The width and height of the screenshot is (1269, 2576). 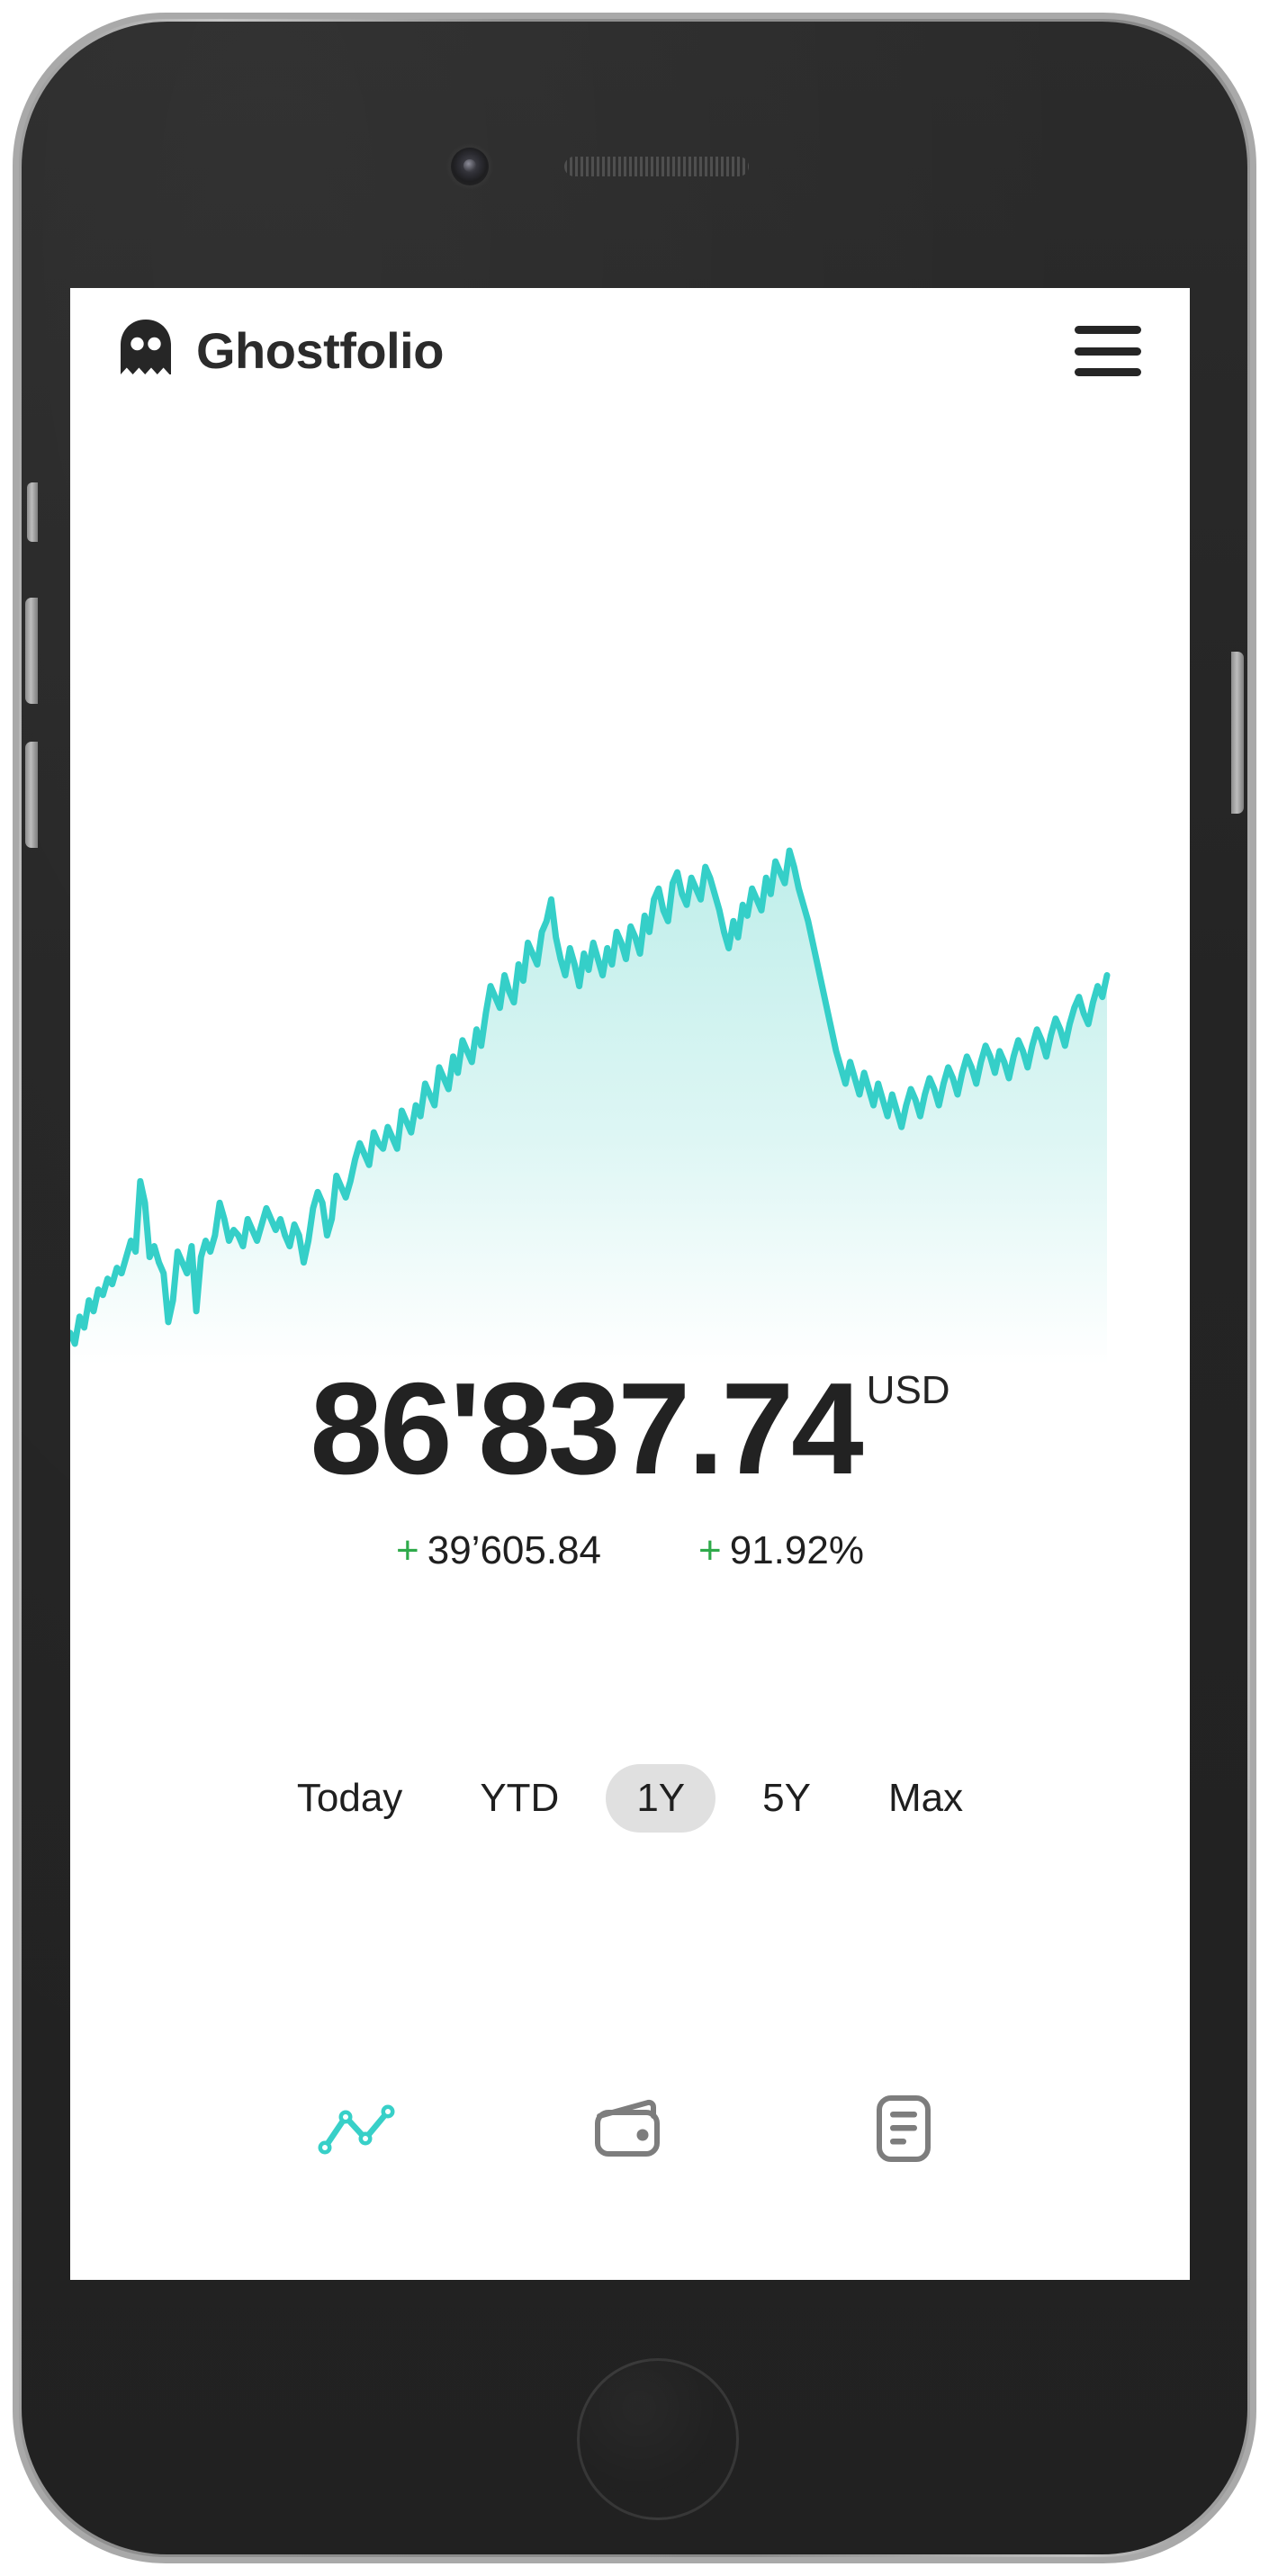 What do you see at coordinates (146, 351) in the screenshot?
I see `ghost-icon` at bounding box center [146, 351].